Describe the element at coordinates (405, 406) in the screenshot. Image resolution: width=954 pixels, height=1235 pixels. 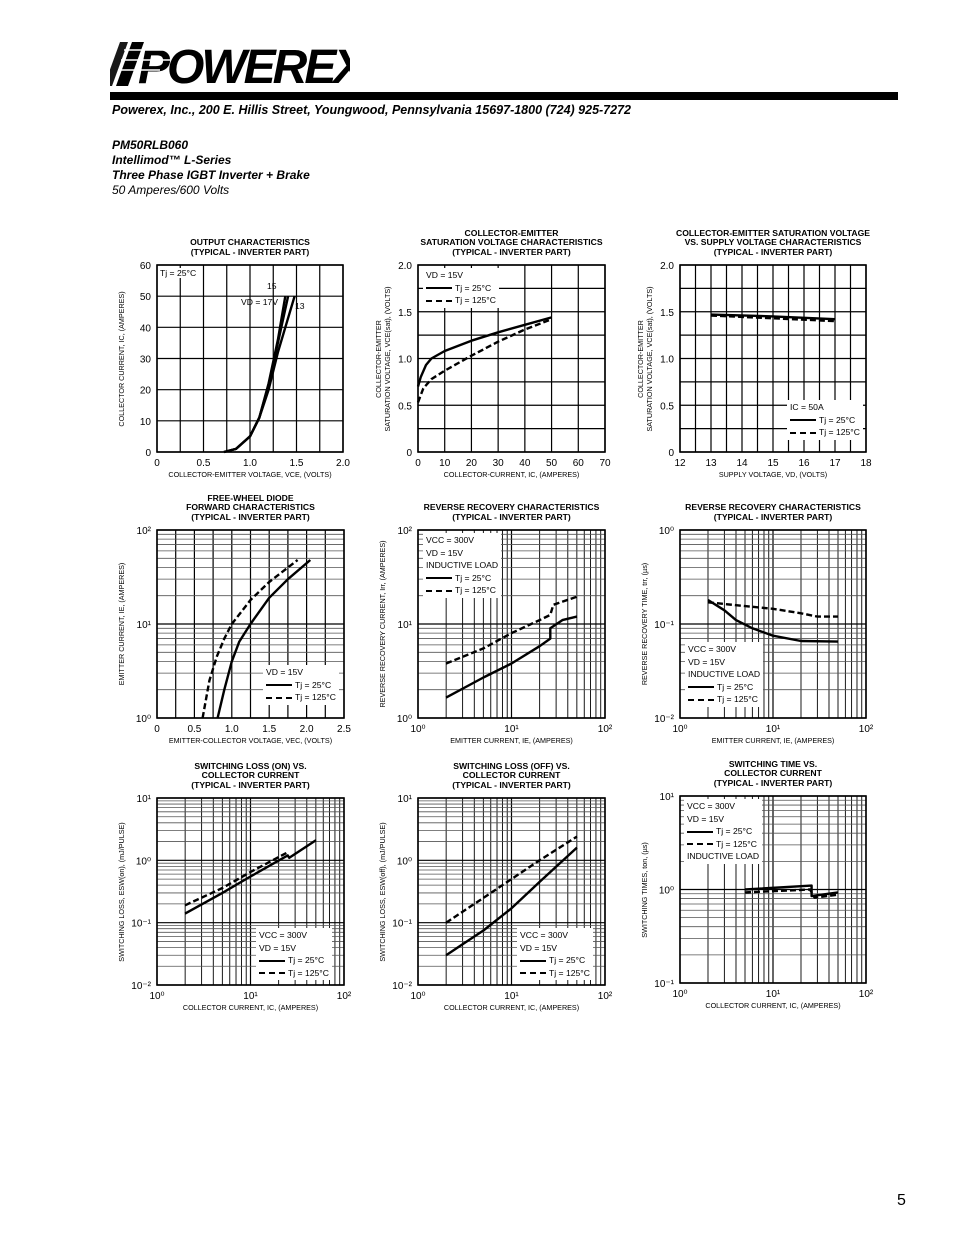
I see `y-tick-label: 0.5` at that location.